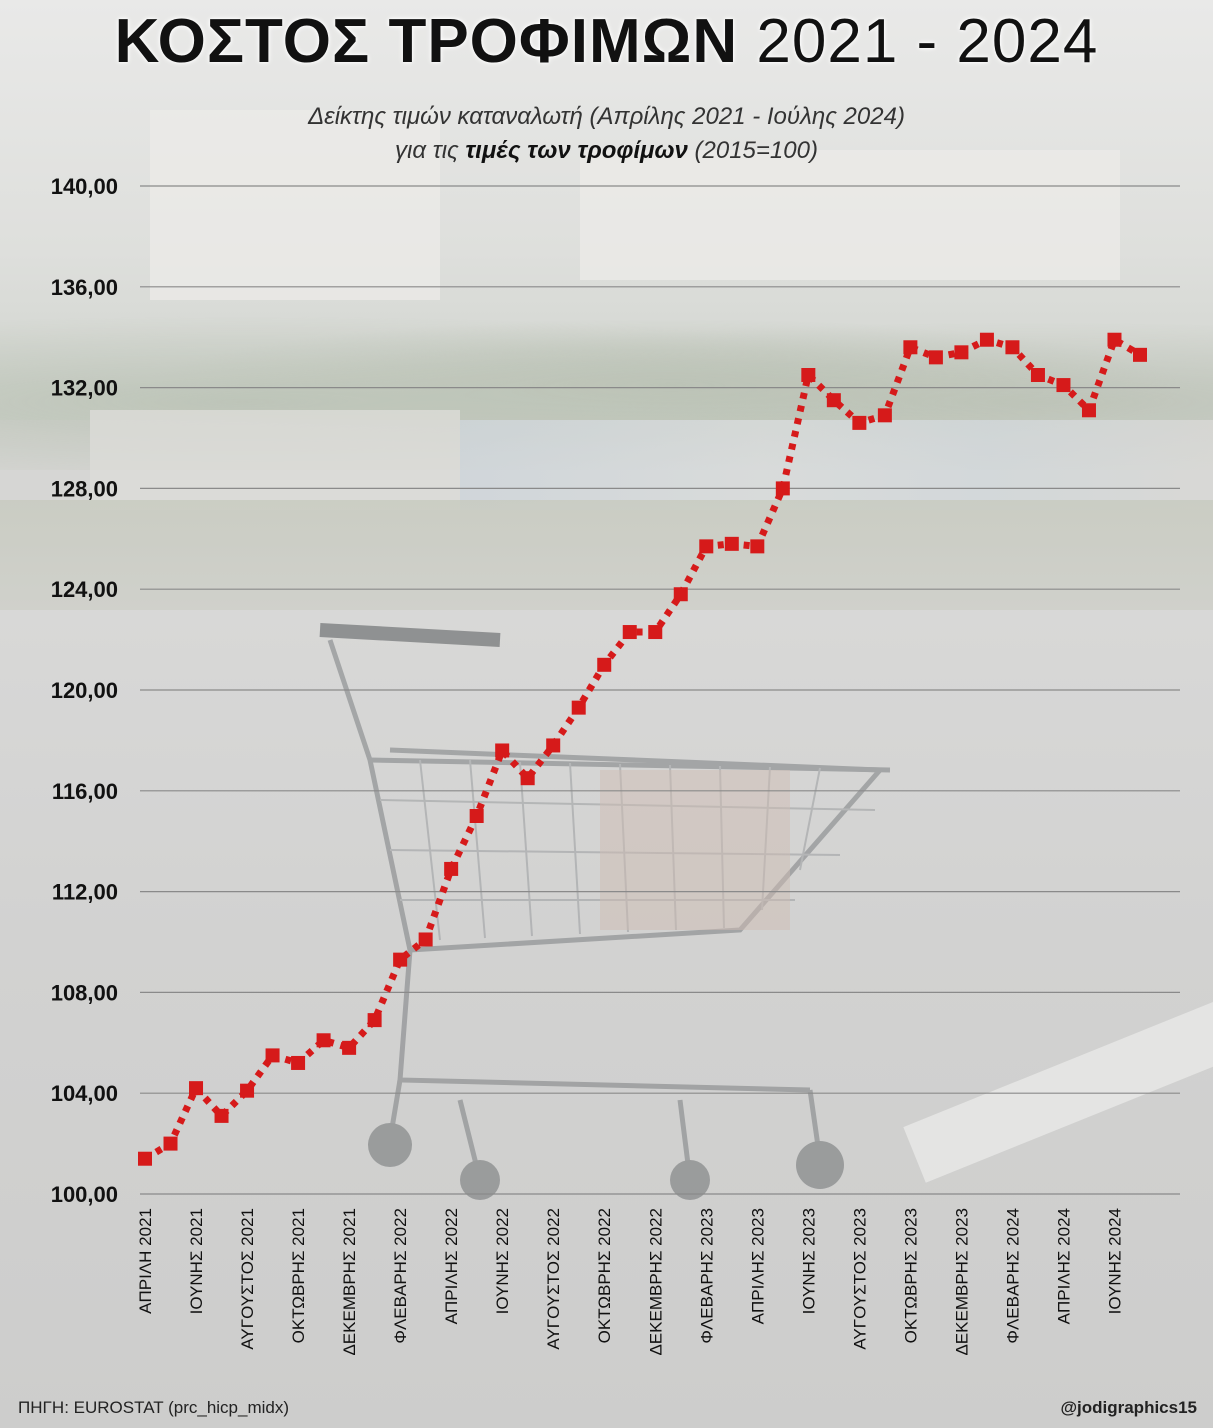 This screenshot has height=1428, width=1213. What do you see at coordinates (84, 488) in the screenshot?
I see `y-tick-label: 128,00` at bounding box center [84, 488].